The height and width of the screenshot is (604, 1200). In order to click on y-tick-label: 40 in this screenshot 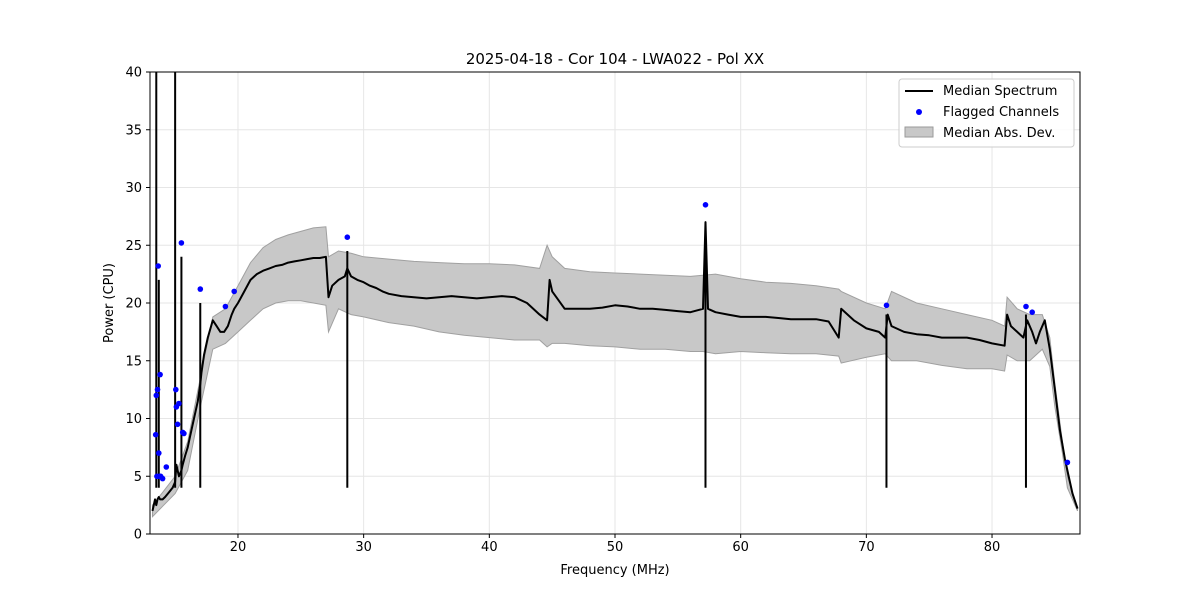, I will do `click(133, 73)`.